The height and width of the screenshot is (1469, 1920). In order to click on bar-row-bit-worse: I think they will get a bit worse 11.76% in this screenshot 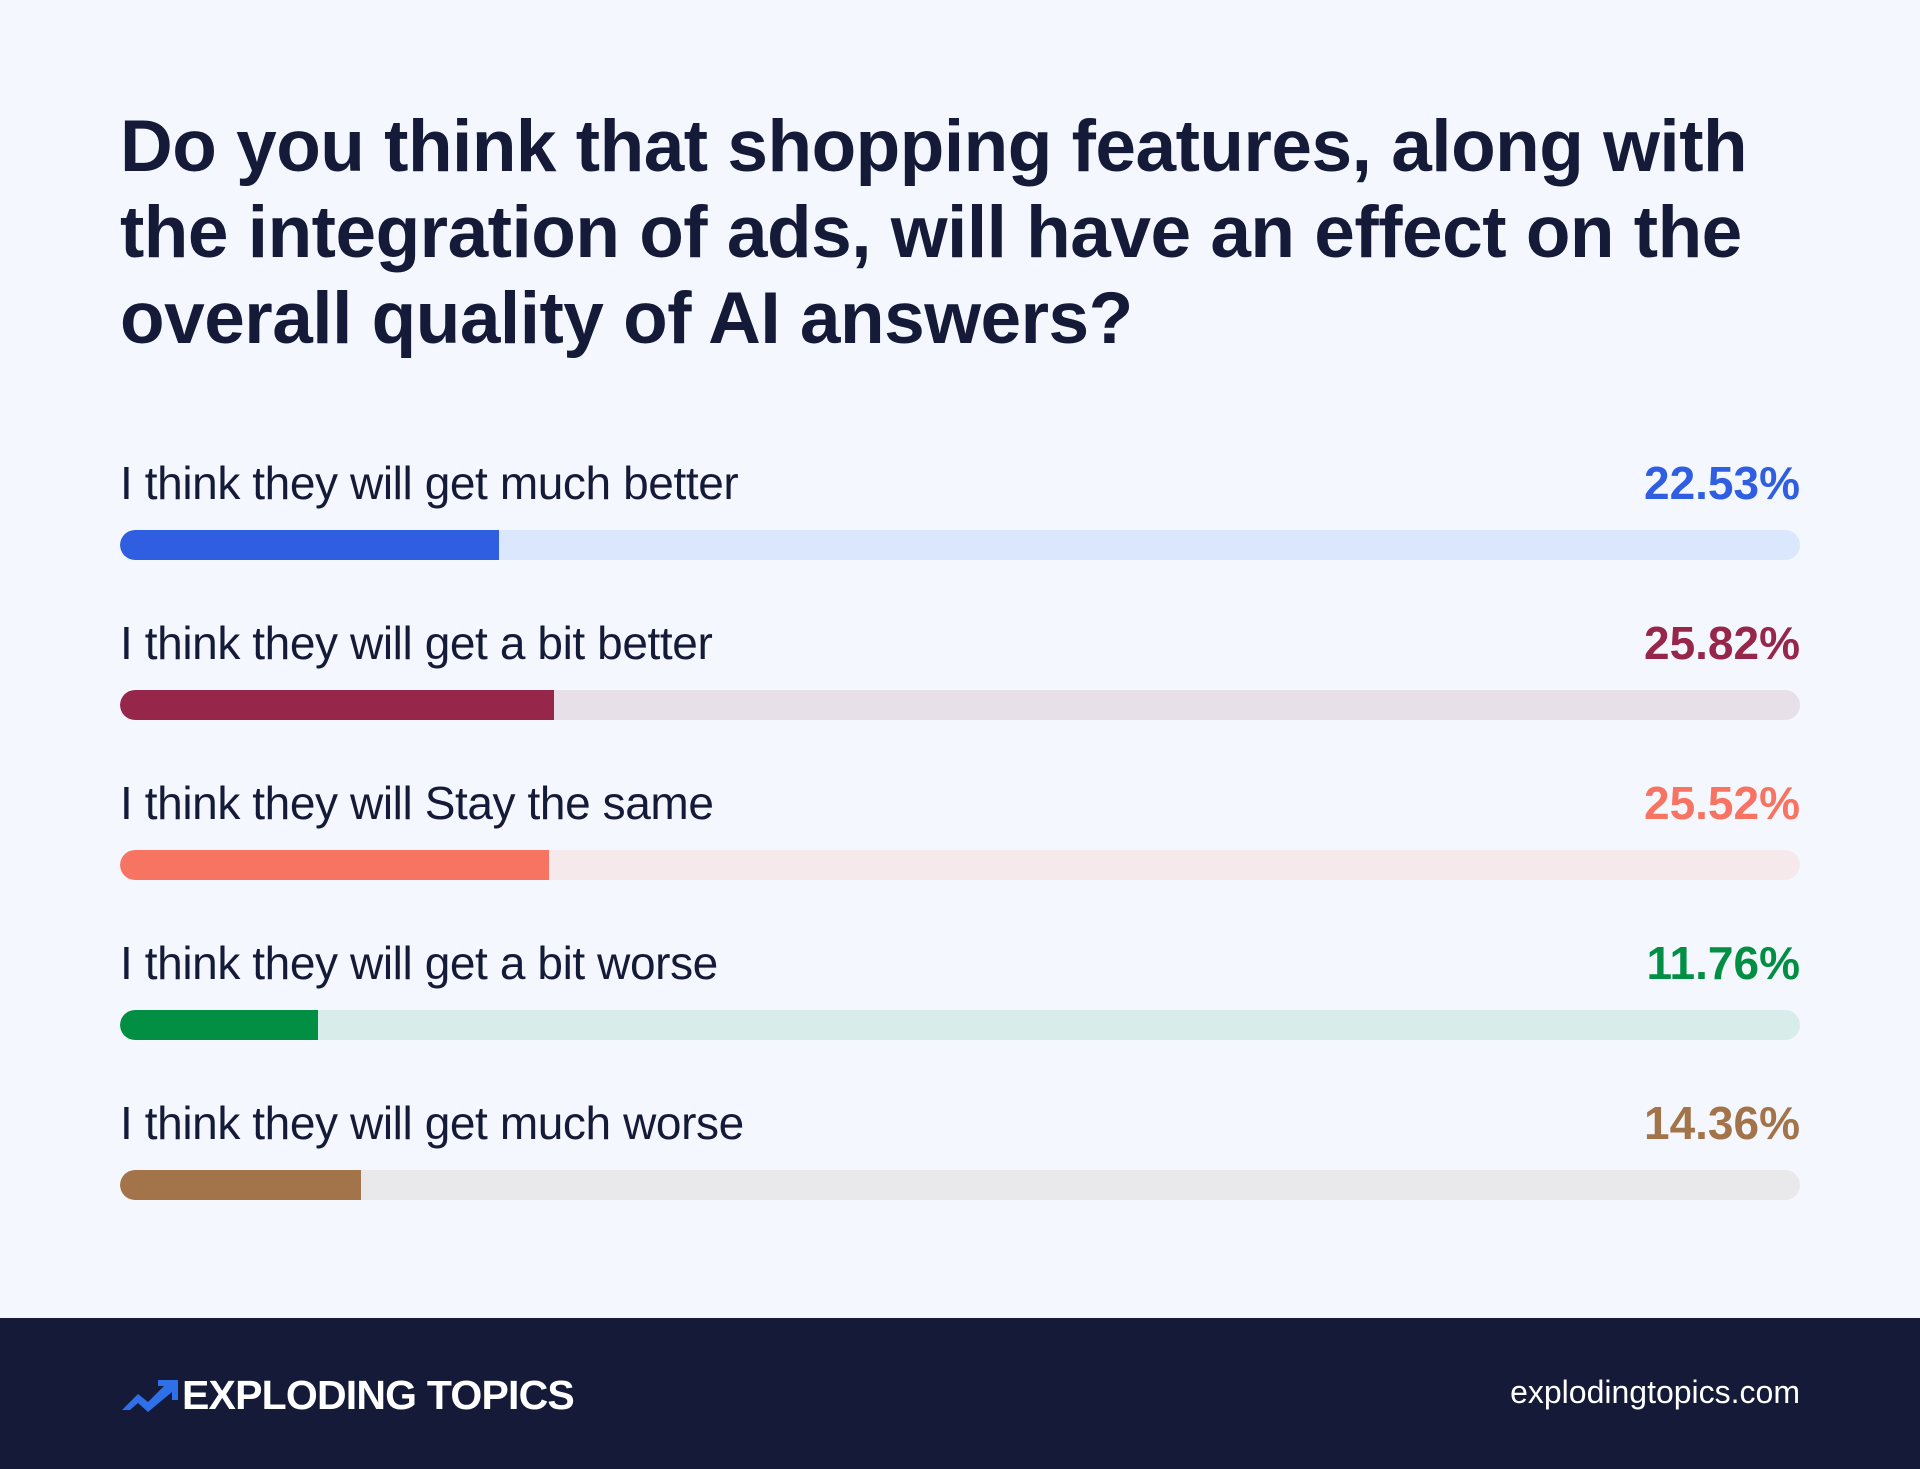, I will do `click(960, 990)`.